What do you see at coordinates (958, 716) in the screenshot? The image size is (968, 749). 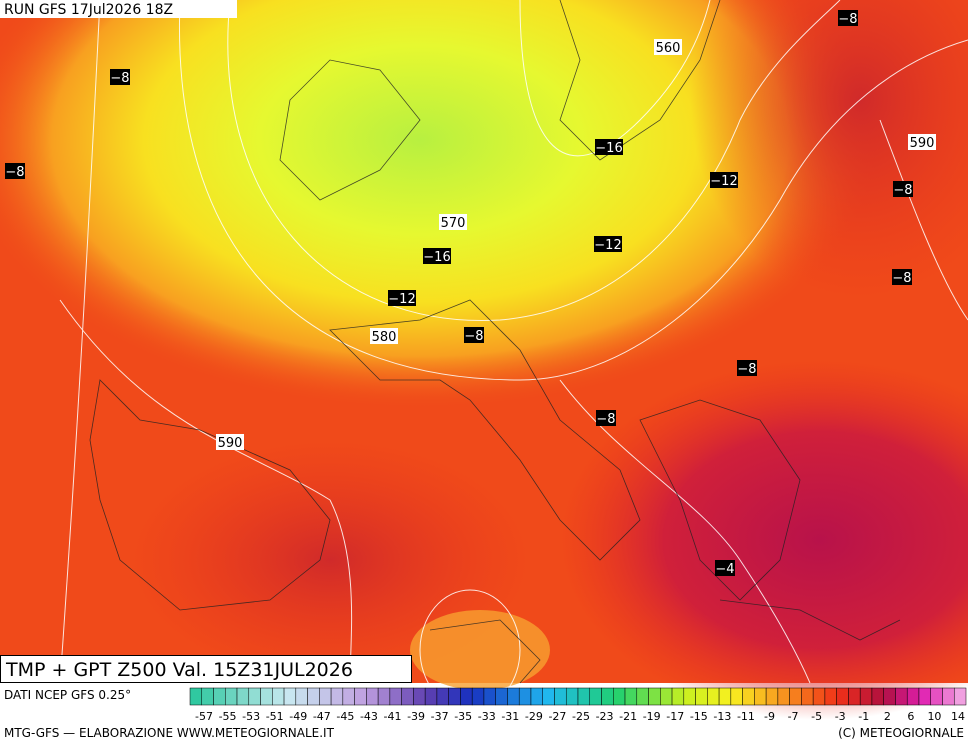 I see `colorbar-label: 14` at bounding box center [958, 716].